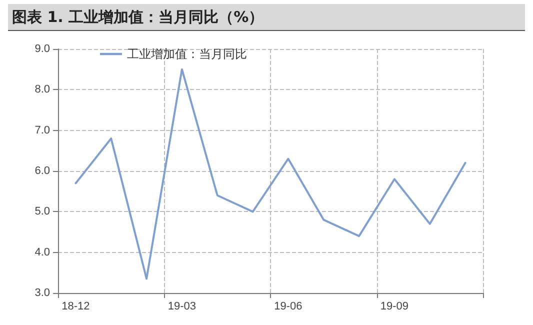 The width and height of the screenshot is (533, 325). Describe the element at coordinates (42, 252) in the screenshot. I see `y-tick-label: 4.0` at that location.